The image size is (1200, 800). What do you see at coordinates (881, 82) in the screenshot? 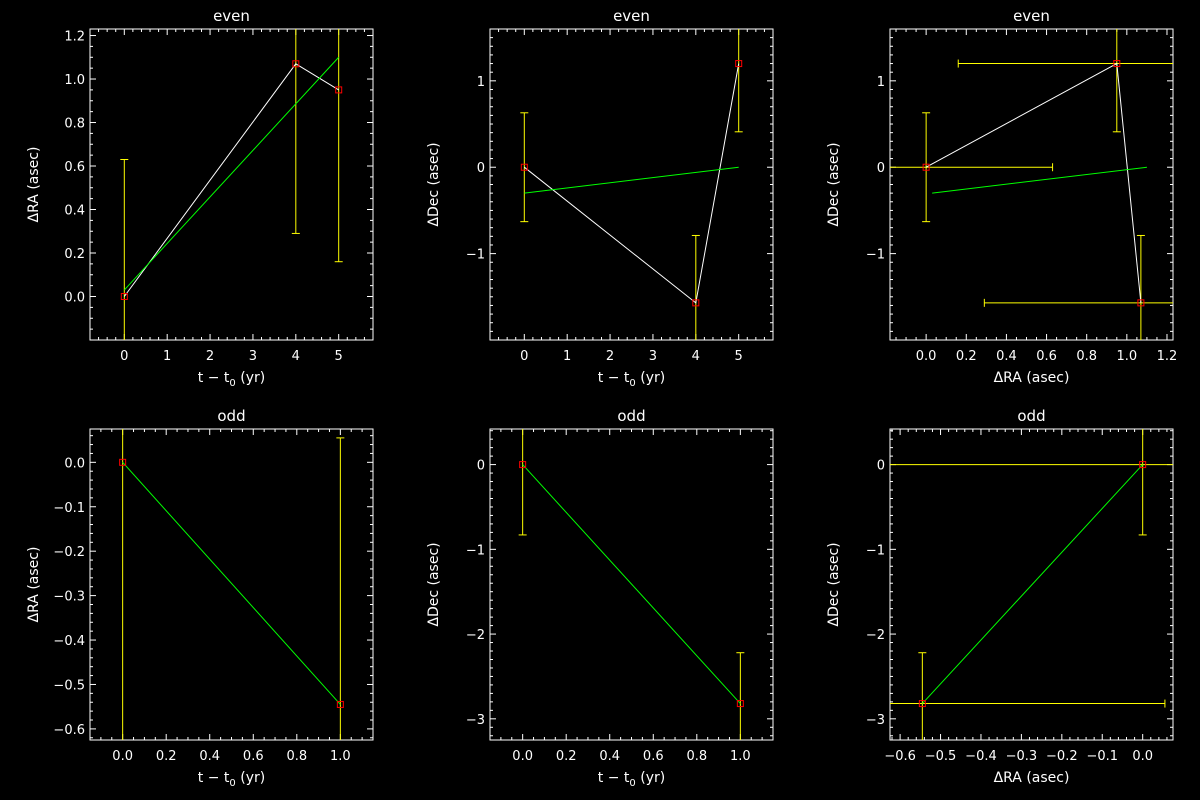
I see `y-tick-label: 1` at bounding box center [881, 82].